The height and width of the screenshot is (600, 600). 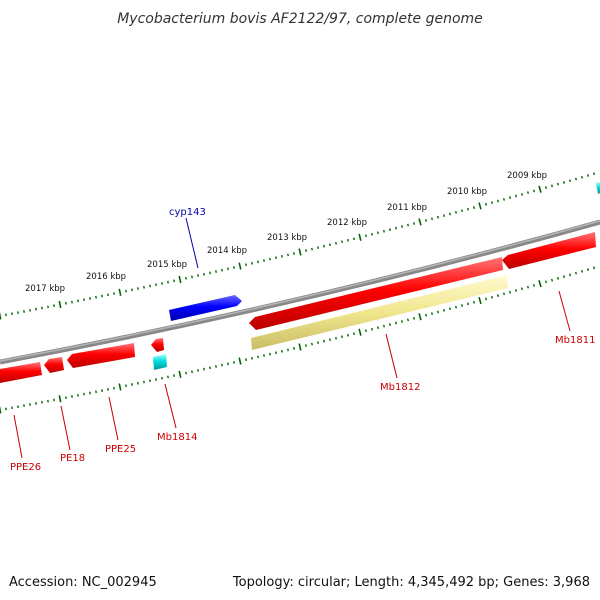 I want to click on ppe26-arrow, so click(x=21, y=372).